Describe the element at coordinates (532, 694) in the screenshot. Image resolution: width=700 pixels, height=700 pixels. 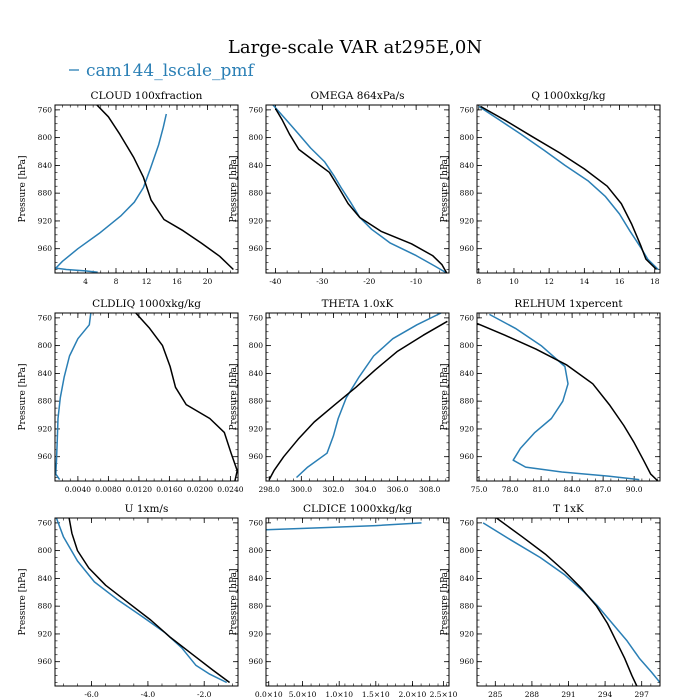
I see `x-tick-label: 288` at that location.